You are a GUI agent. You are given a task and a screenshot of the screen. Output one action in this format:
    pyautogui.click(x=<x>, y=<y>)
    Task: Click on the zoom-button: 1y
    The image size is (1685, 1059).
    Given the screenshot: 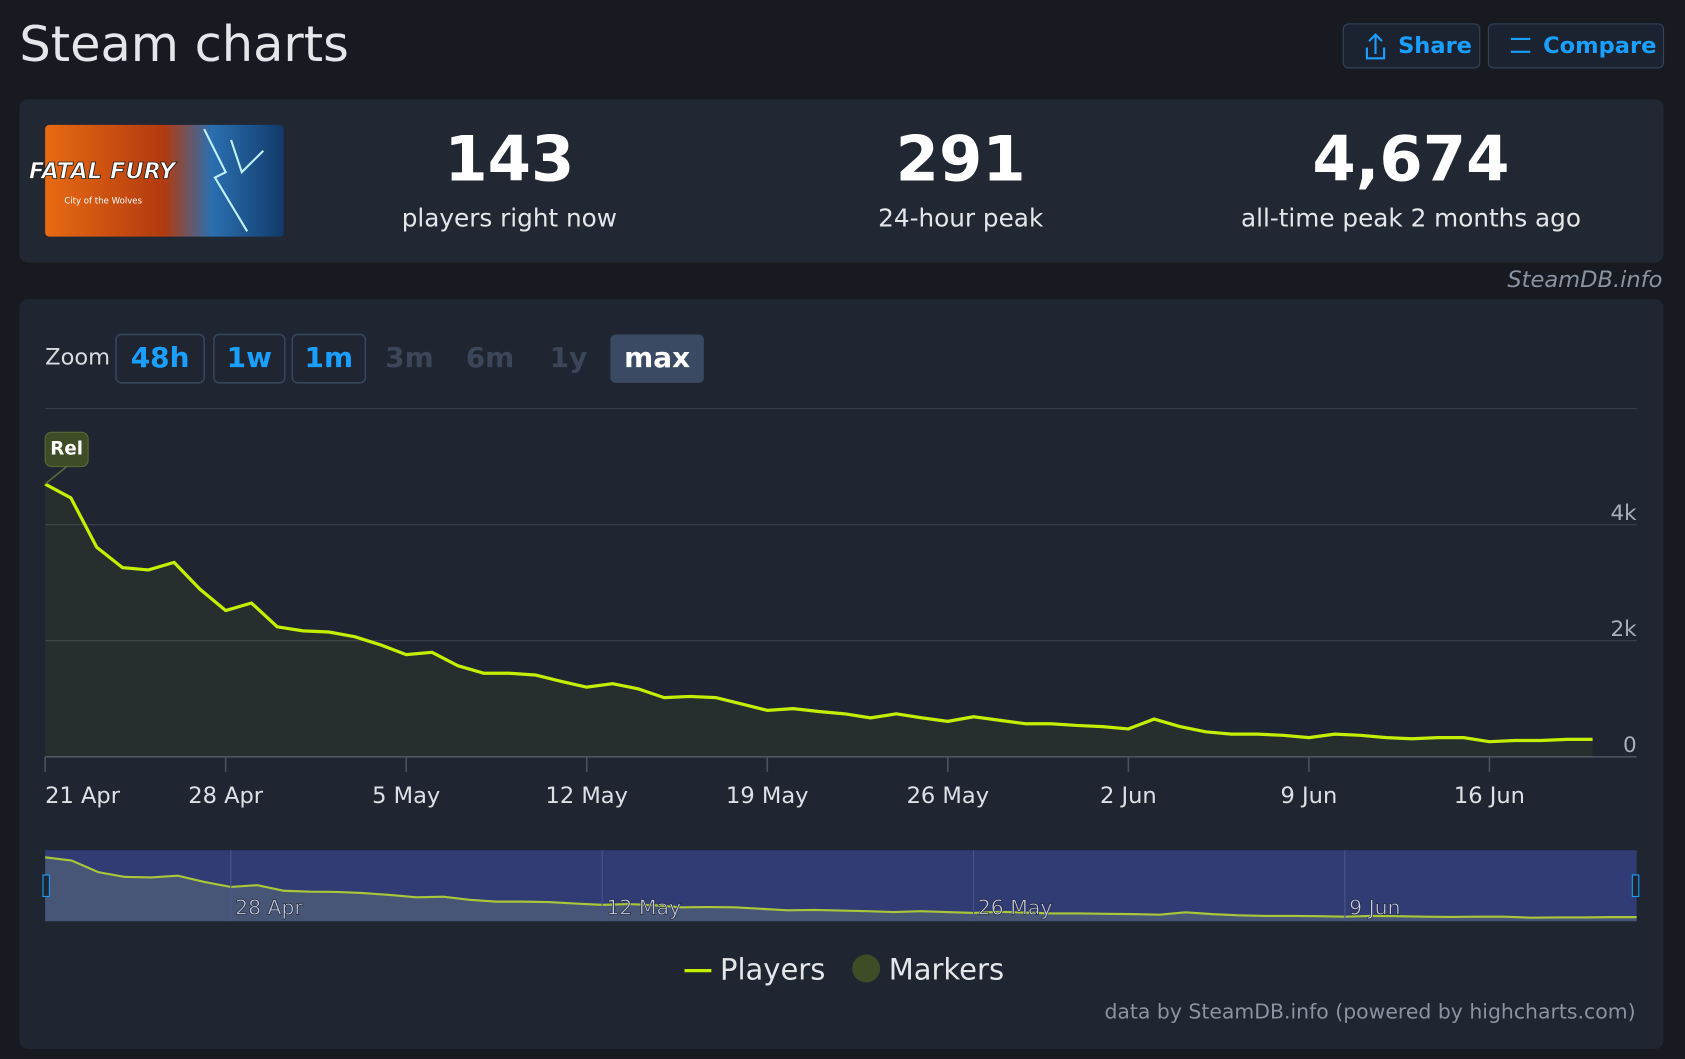 What is the action you would take?
    pyautogui.click(x=569, y=357)
    